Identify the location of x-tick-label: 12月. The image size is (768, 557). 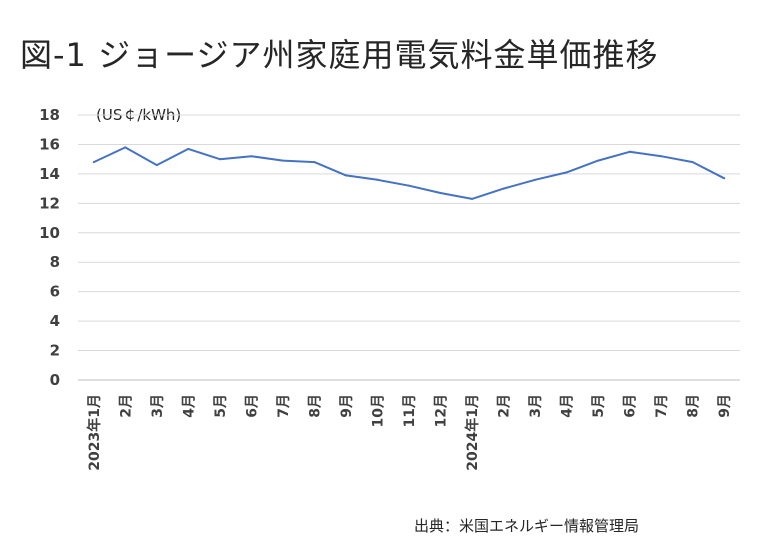
(442, 410).